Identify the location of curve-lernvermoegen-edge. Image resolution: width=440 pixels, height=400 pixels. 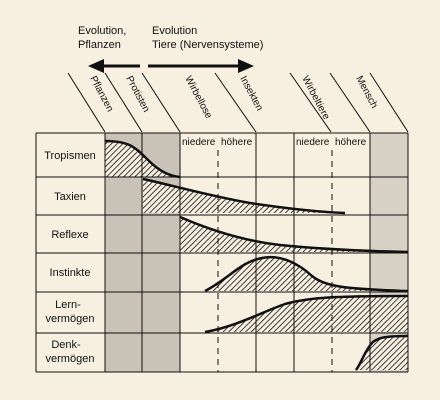
(306, 314).